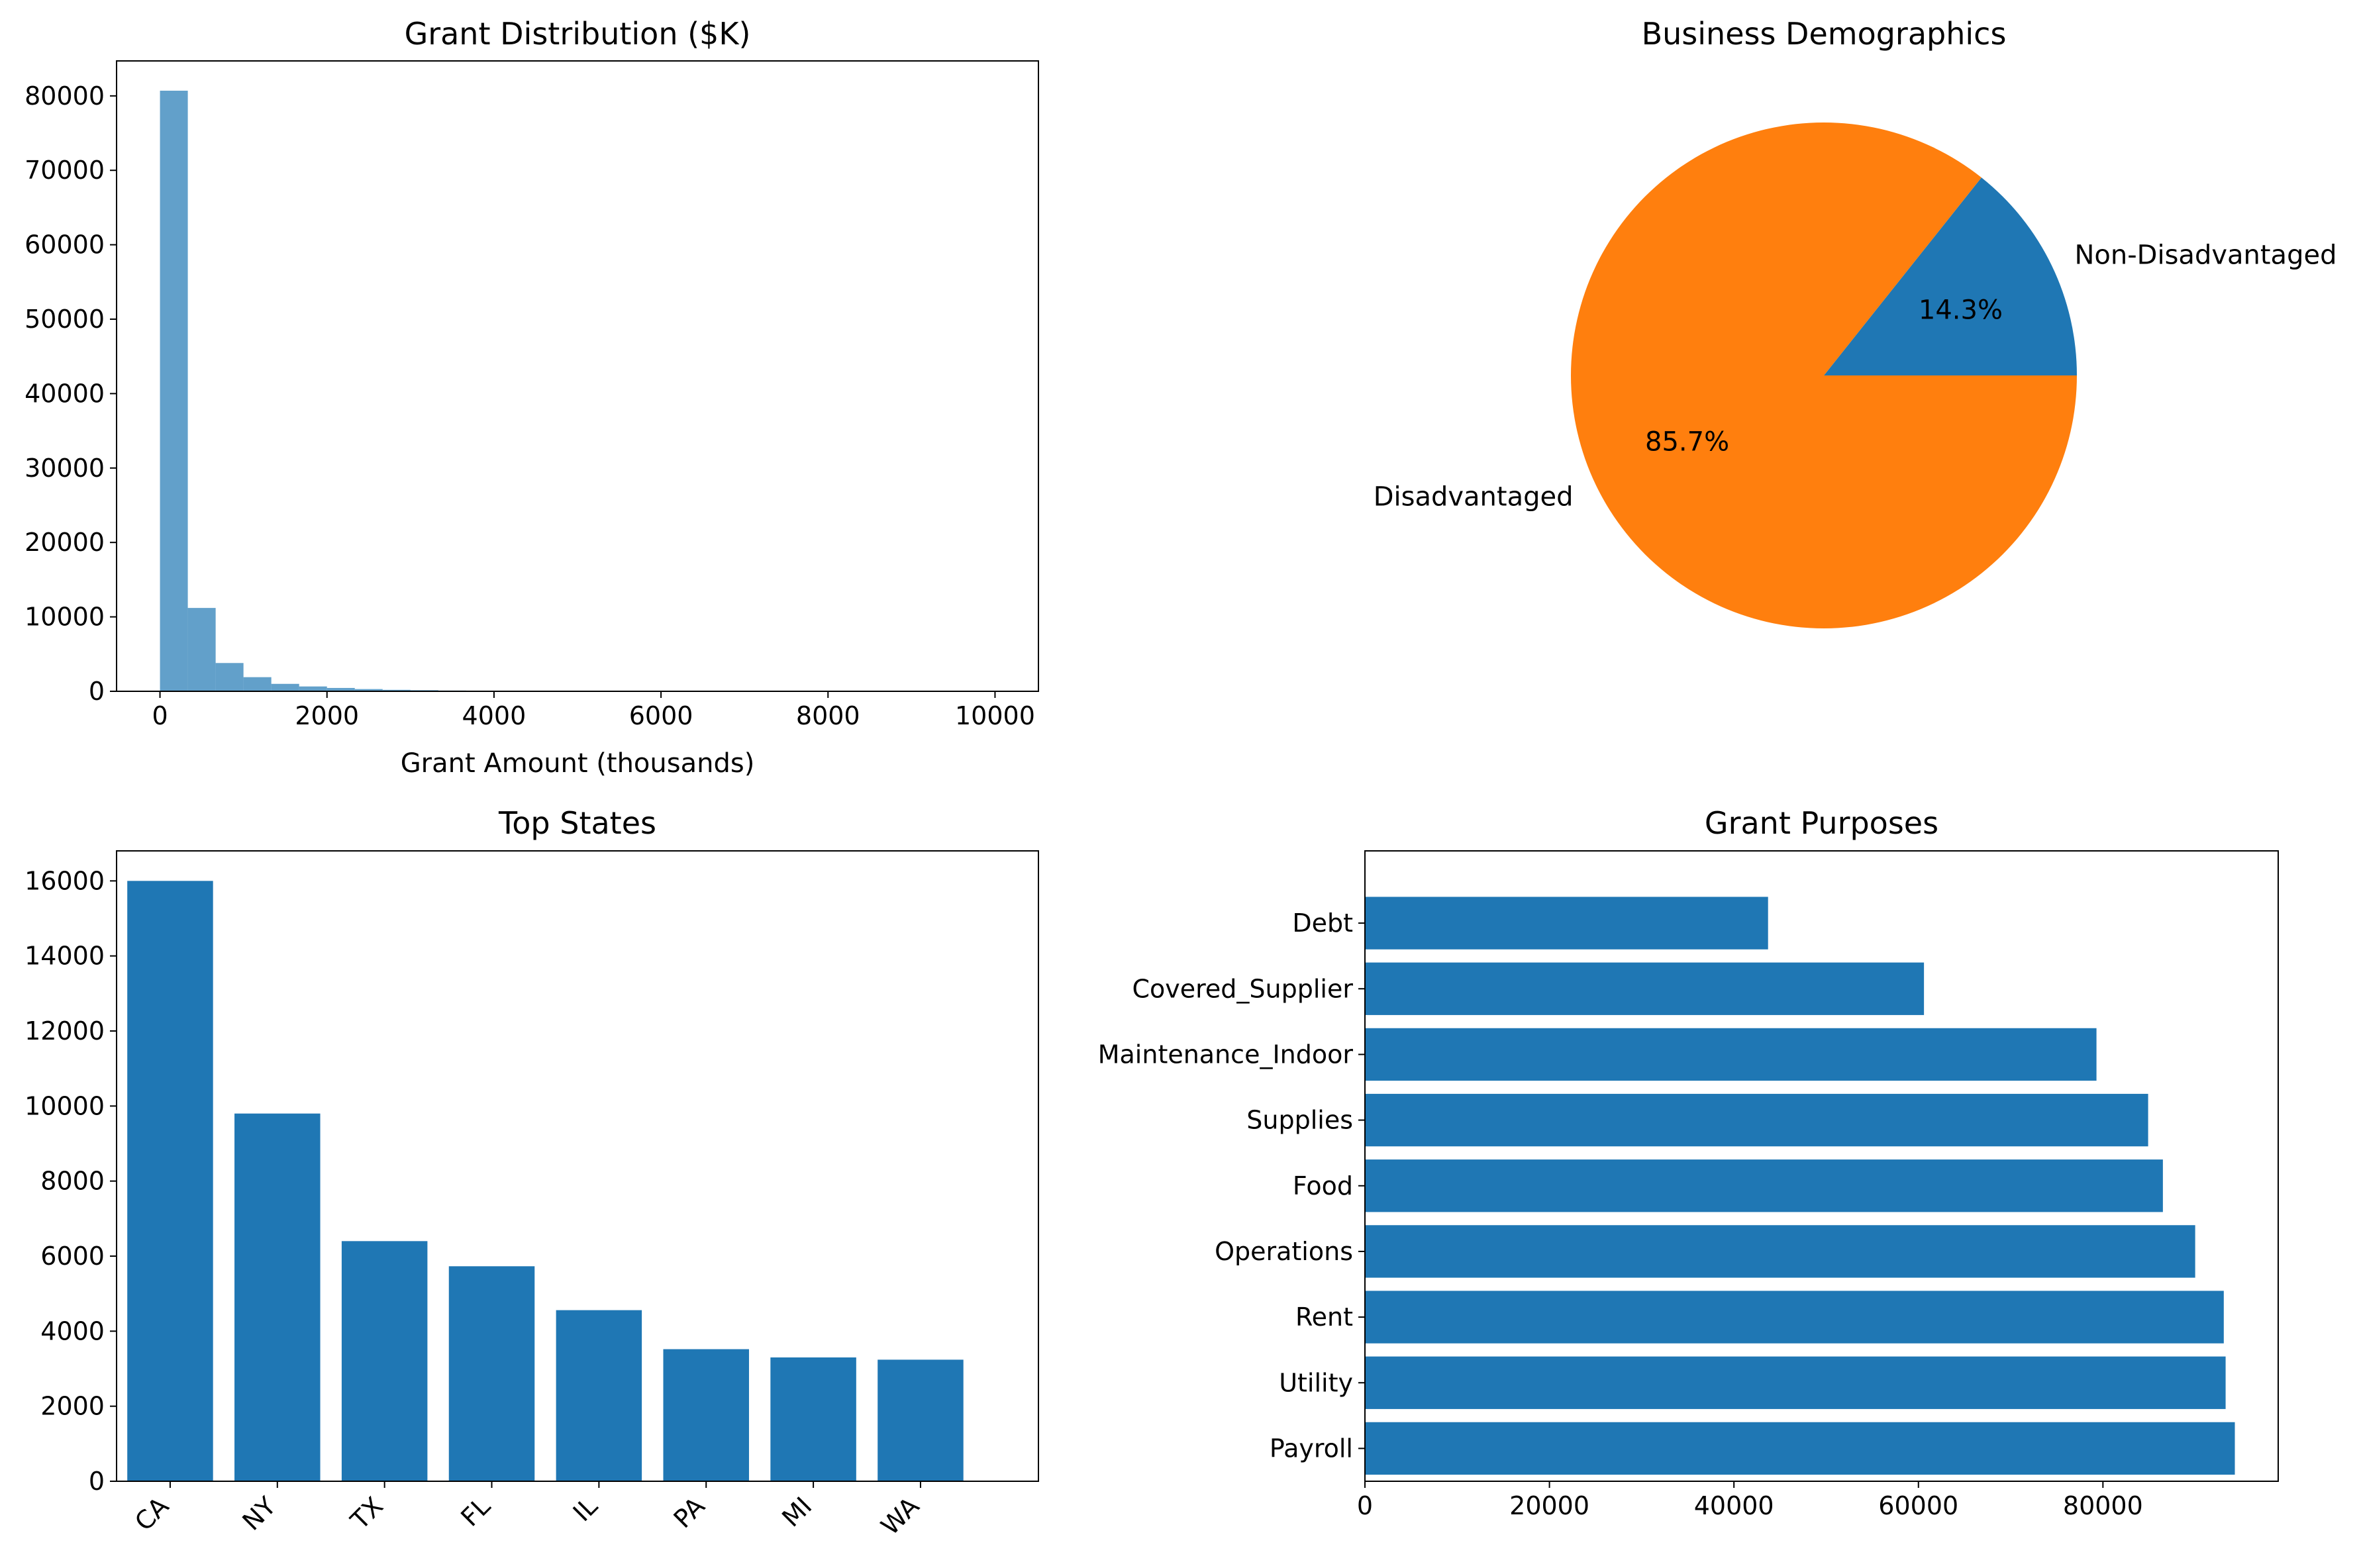  Describe the element at coordinates (65, 170) in the screenshot. I see `y-tick-label: 70000` at that location.